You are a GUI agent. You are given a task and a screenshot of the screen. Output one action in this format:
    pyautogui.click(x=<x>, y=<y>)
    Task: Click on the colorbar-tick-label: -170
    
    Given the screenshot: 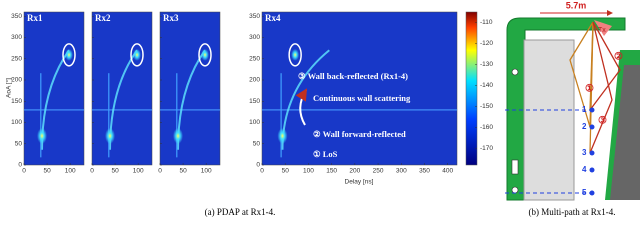 What is the action you would take?
    pyautogui.click(x=486, y=148)
    